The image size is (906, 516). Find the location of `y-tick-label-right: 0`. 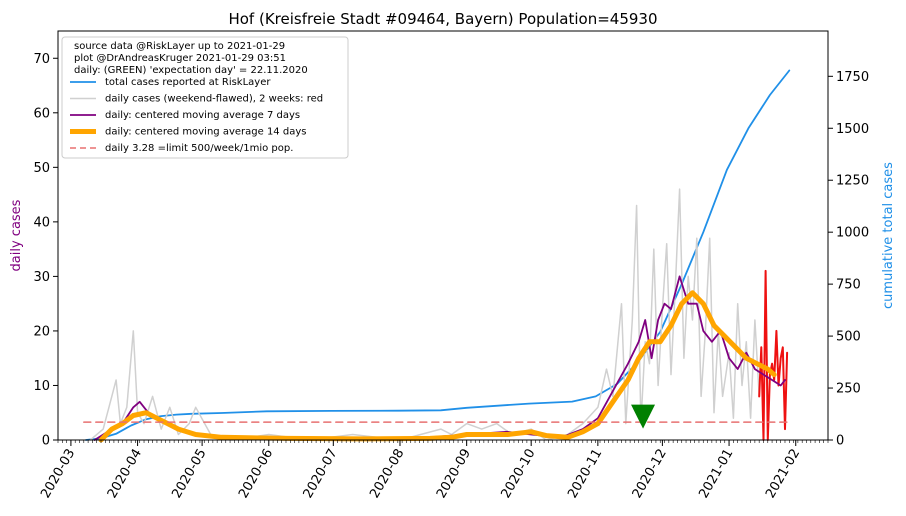

y-tick-label-right: 0 is located at coordinates (840, 441).